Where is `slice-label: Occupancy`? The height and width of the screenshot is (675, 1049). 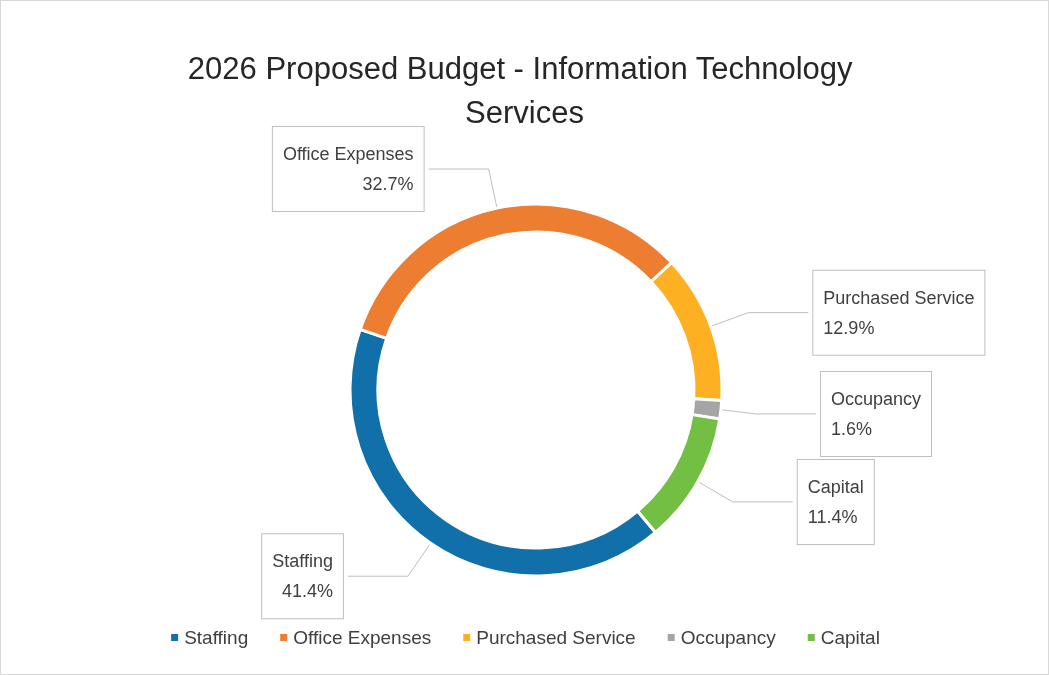
slice-label: Occupancy is located at coordinates (875, 398).